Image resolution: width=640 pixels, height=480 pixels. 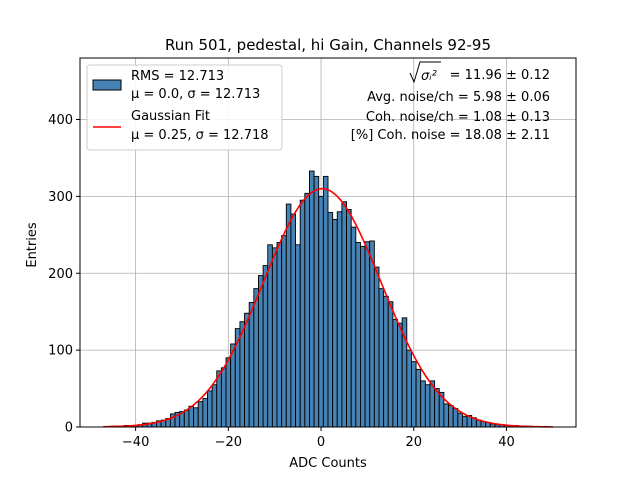 I want to click on y-tick-label: 0, so click(x=69, y=428).